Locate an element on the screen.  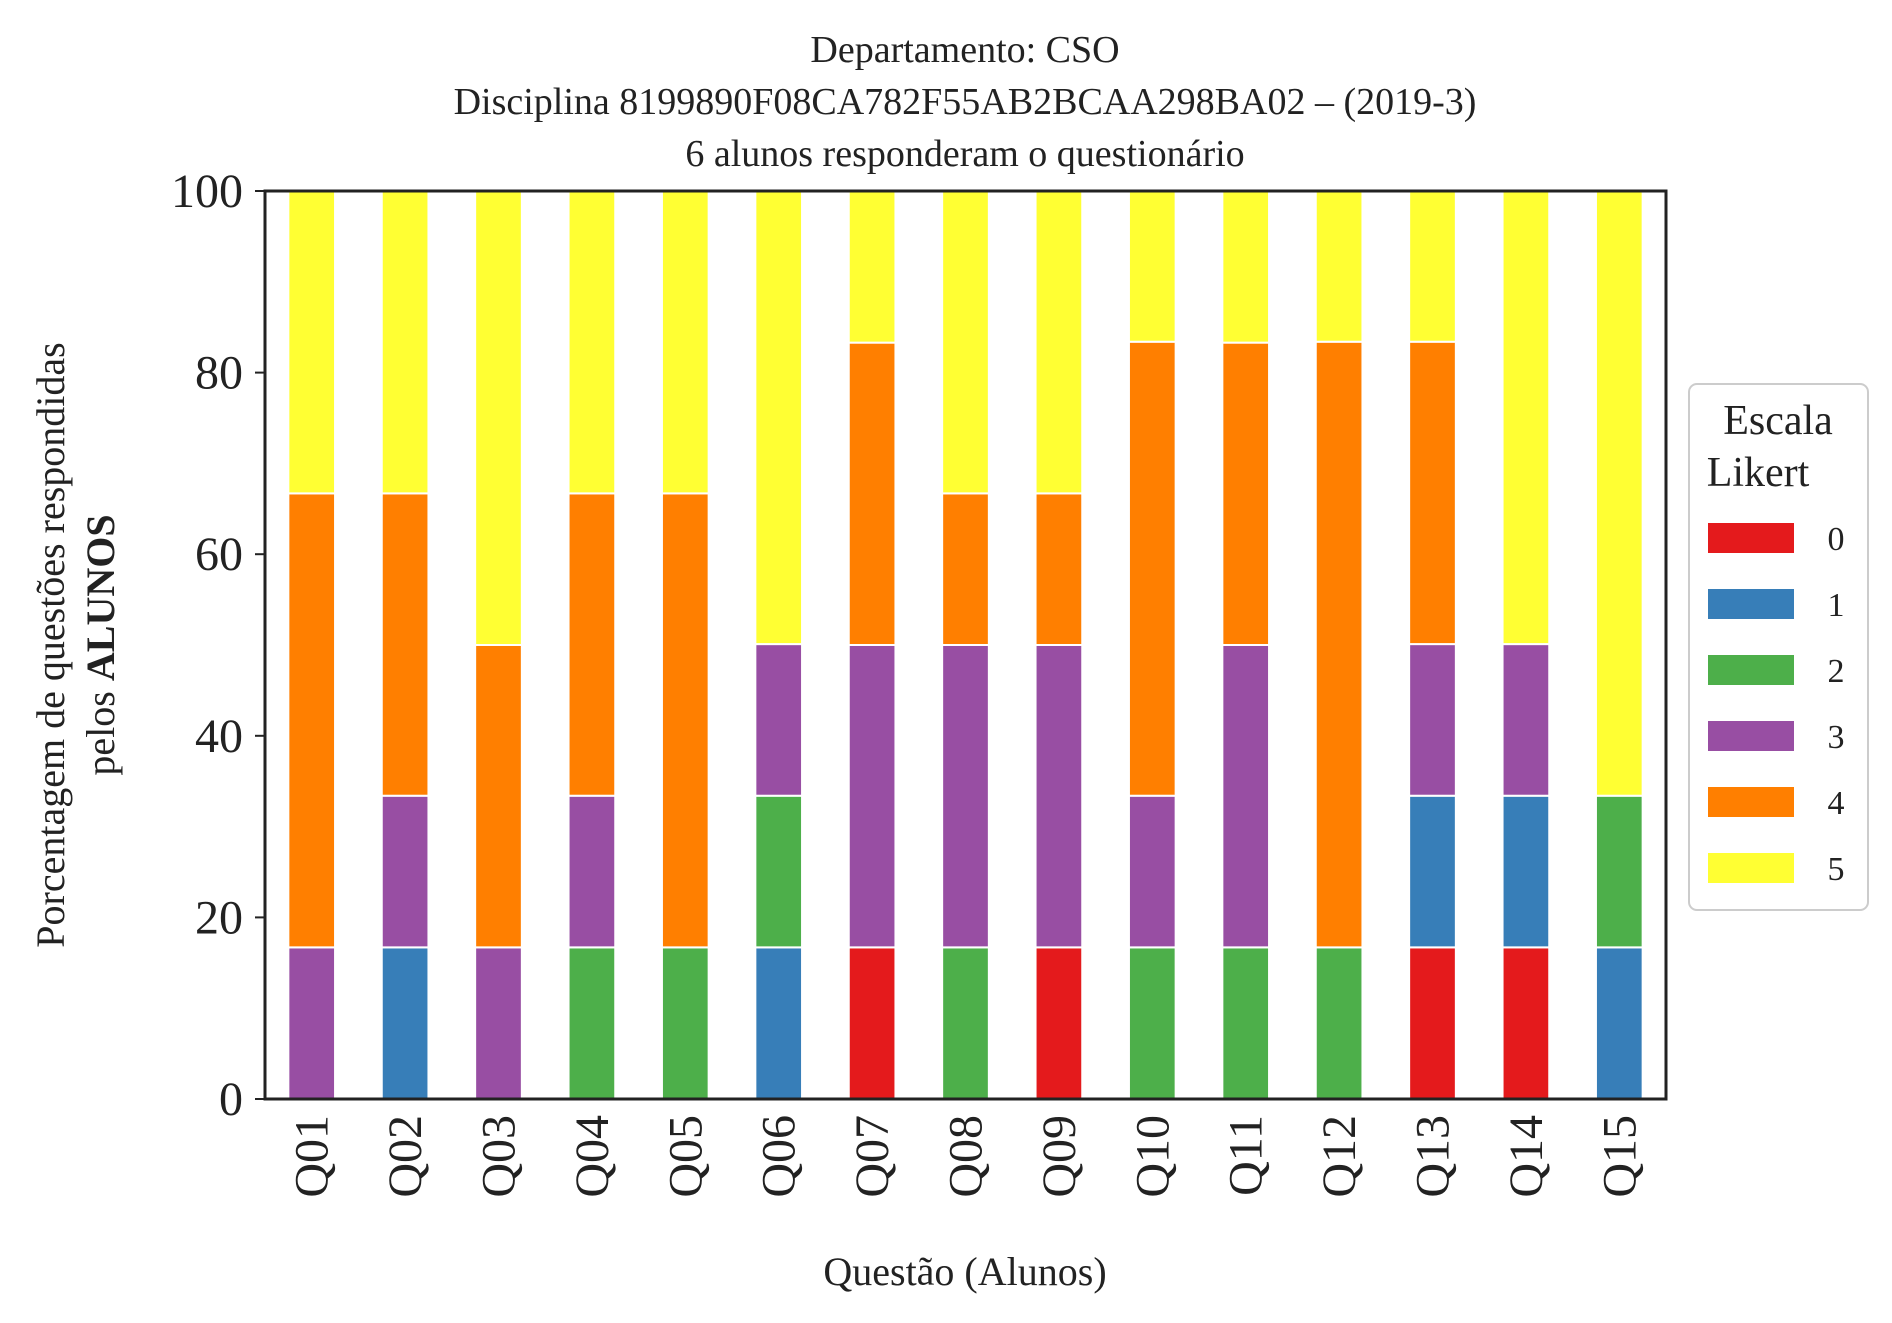
y-tick-label: 40 is located at coordinates (219, 736).